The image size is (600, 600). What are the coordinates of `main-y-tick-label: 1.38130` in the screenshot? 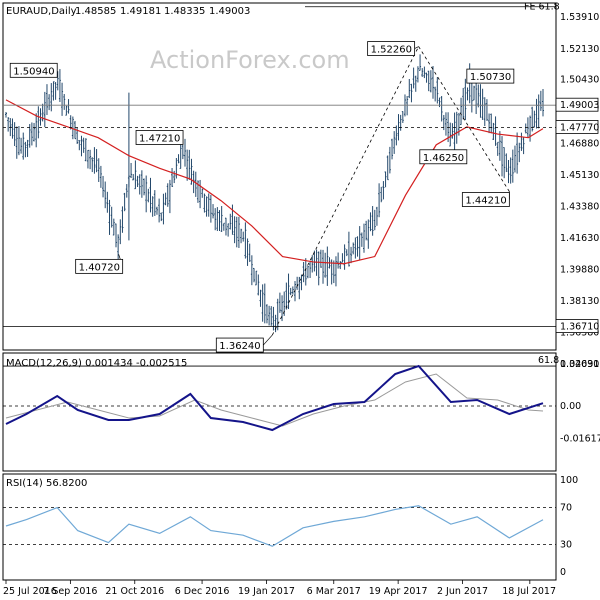 It's located at (579, 301).